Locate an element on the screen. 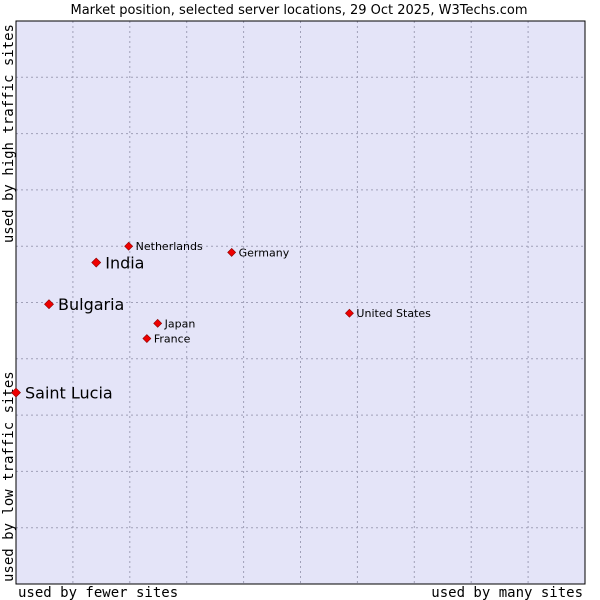 This screenshot has height=600, width=600. data-point-netherlands: Netherlands is located at coordinates (163, 246).